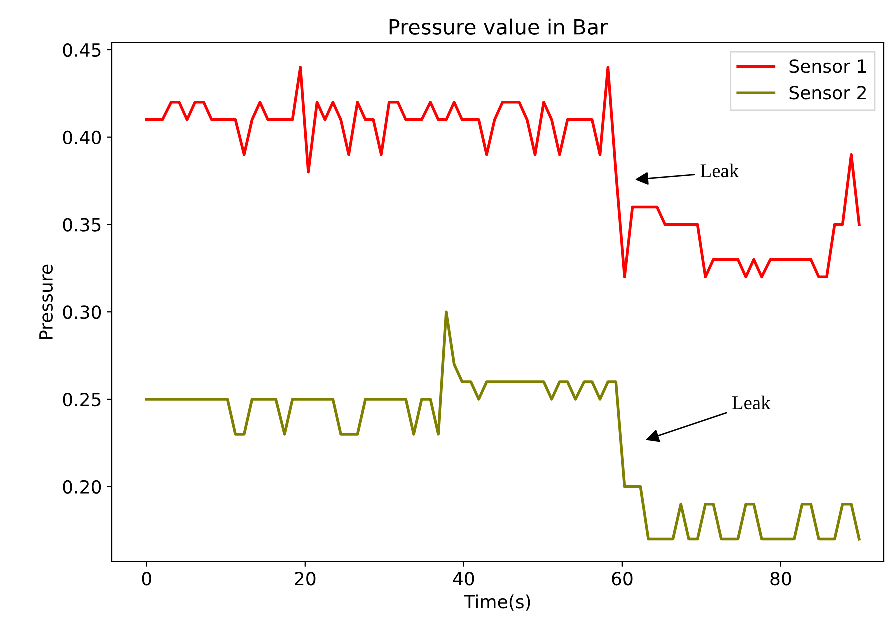  Describe the element at coordinates (82, 137) in the screenshot. I see `y-tick-label: 0.40` at that location.